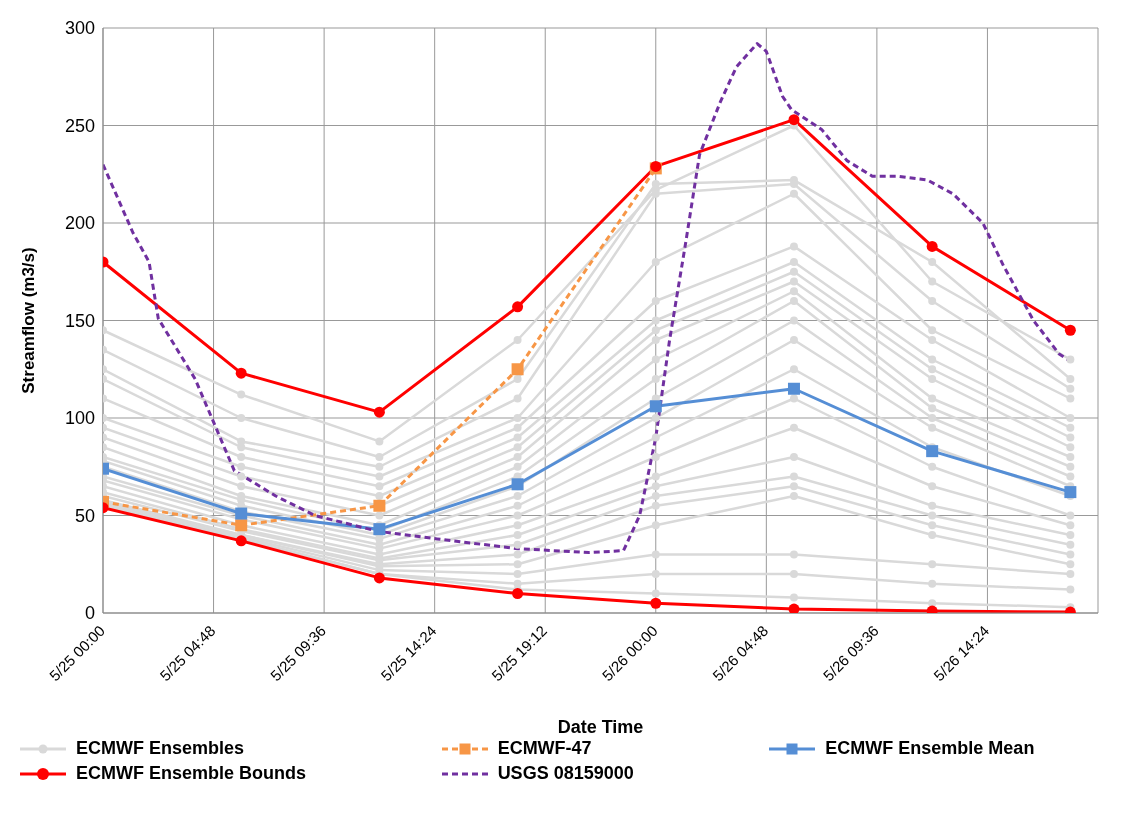 The width and height of the screenshot is (1148, 839). Describe the element at coordinates (544, 748) in the screenshot. I see `legend-label: ECMWF-47` at that location.